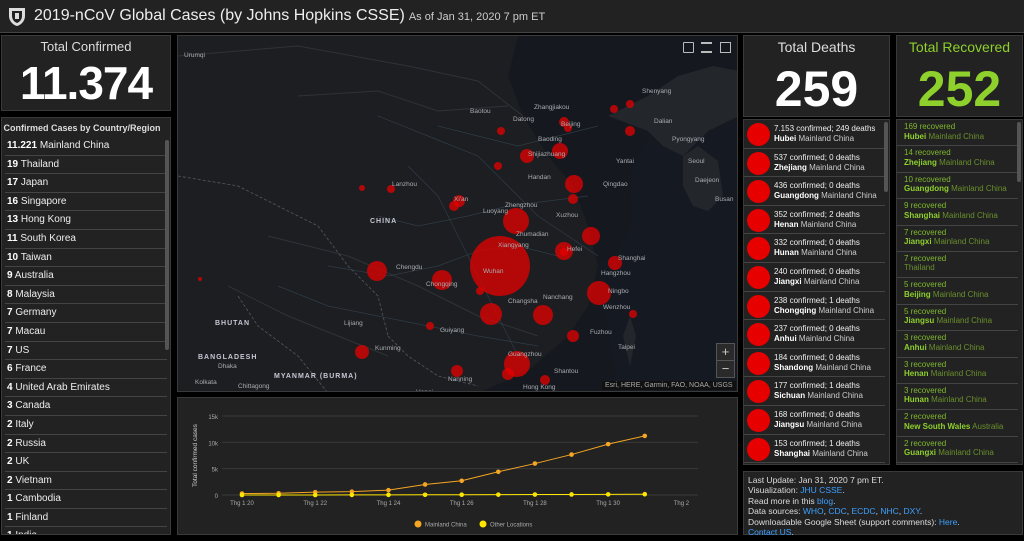 Image resolution: width=1024 pixels, height=541 pixels. I want to click on bubble-chongqing, so click(442, 280).